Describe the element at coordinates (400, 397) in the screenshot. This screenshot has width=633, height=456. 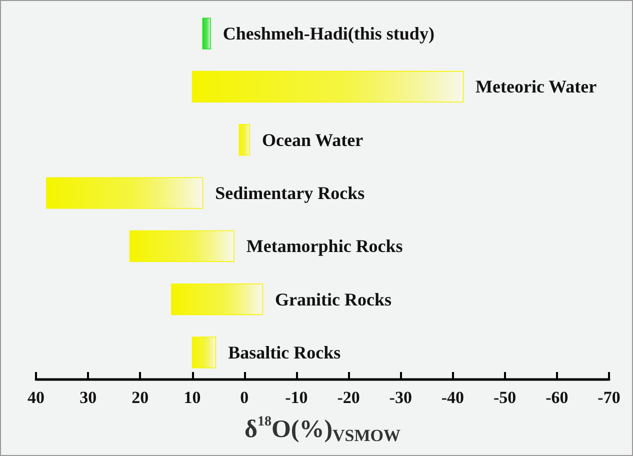
I see `x-tick-label: -30` at that location.